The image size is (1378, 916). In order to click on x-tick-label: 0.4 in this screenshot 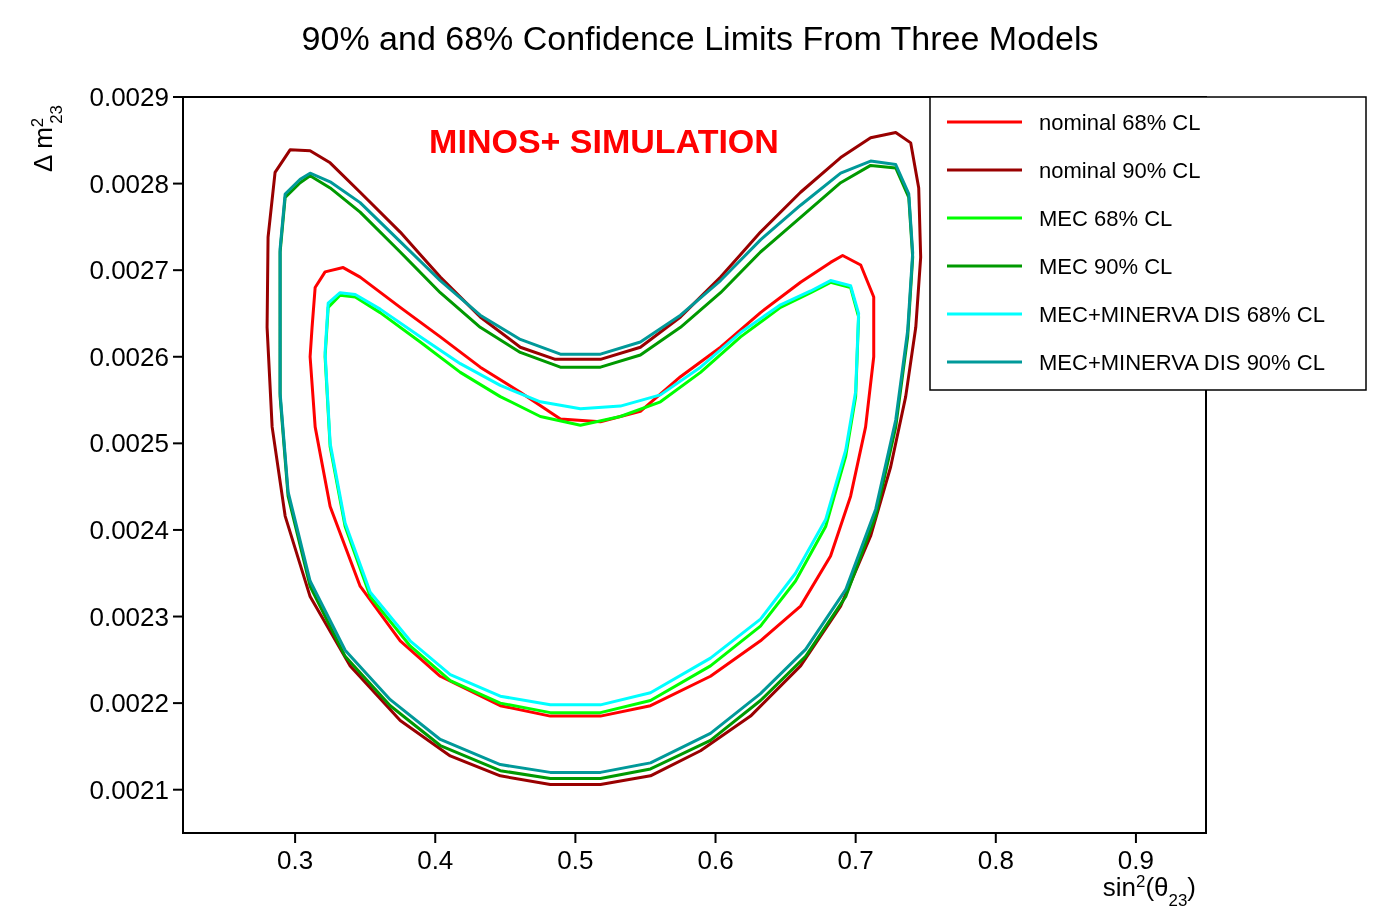, I will do `click(435, 860)`.